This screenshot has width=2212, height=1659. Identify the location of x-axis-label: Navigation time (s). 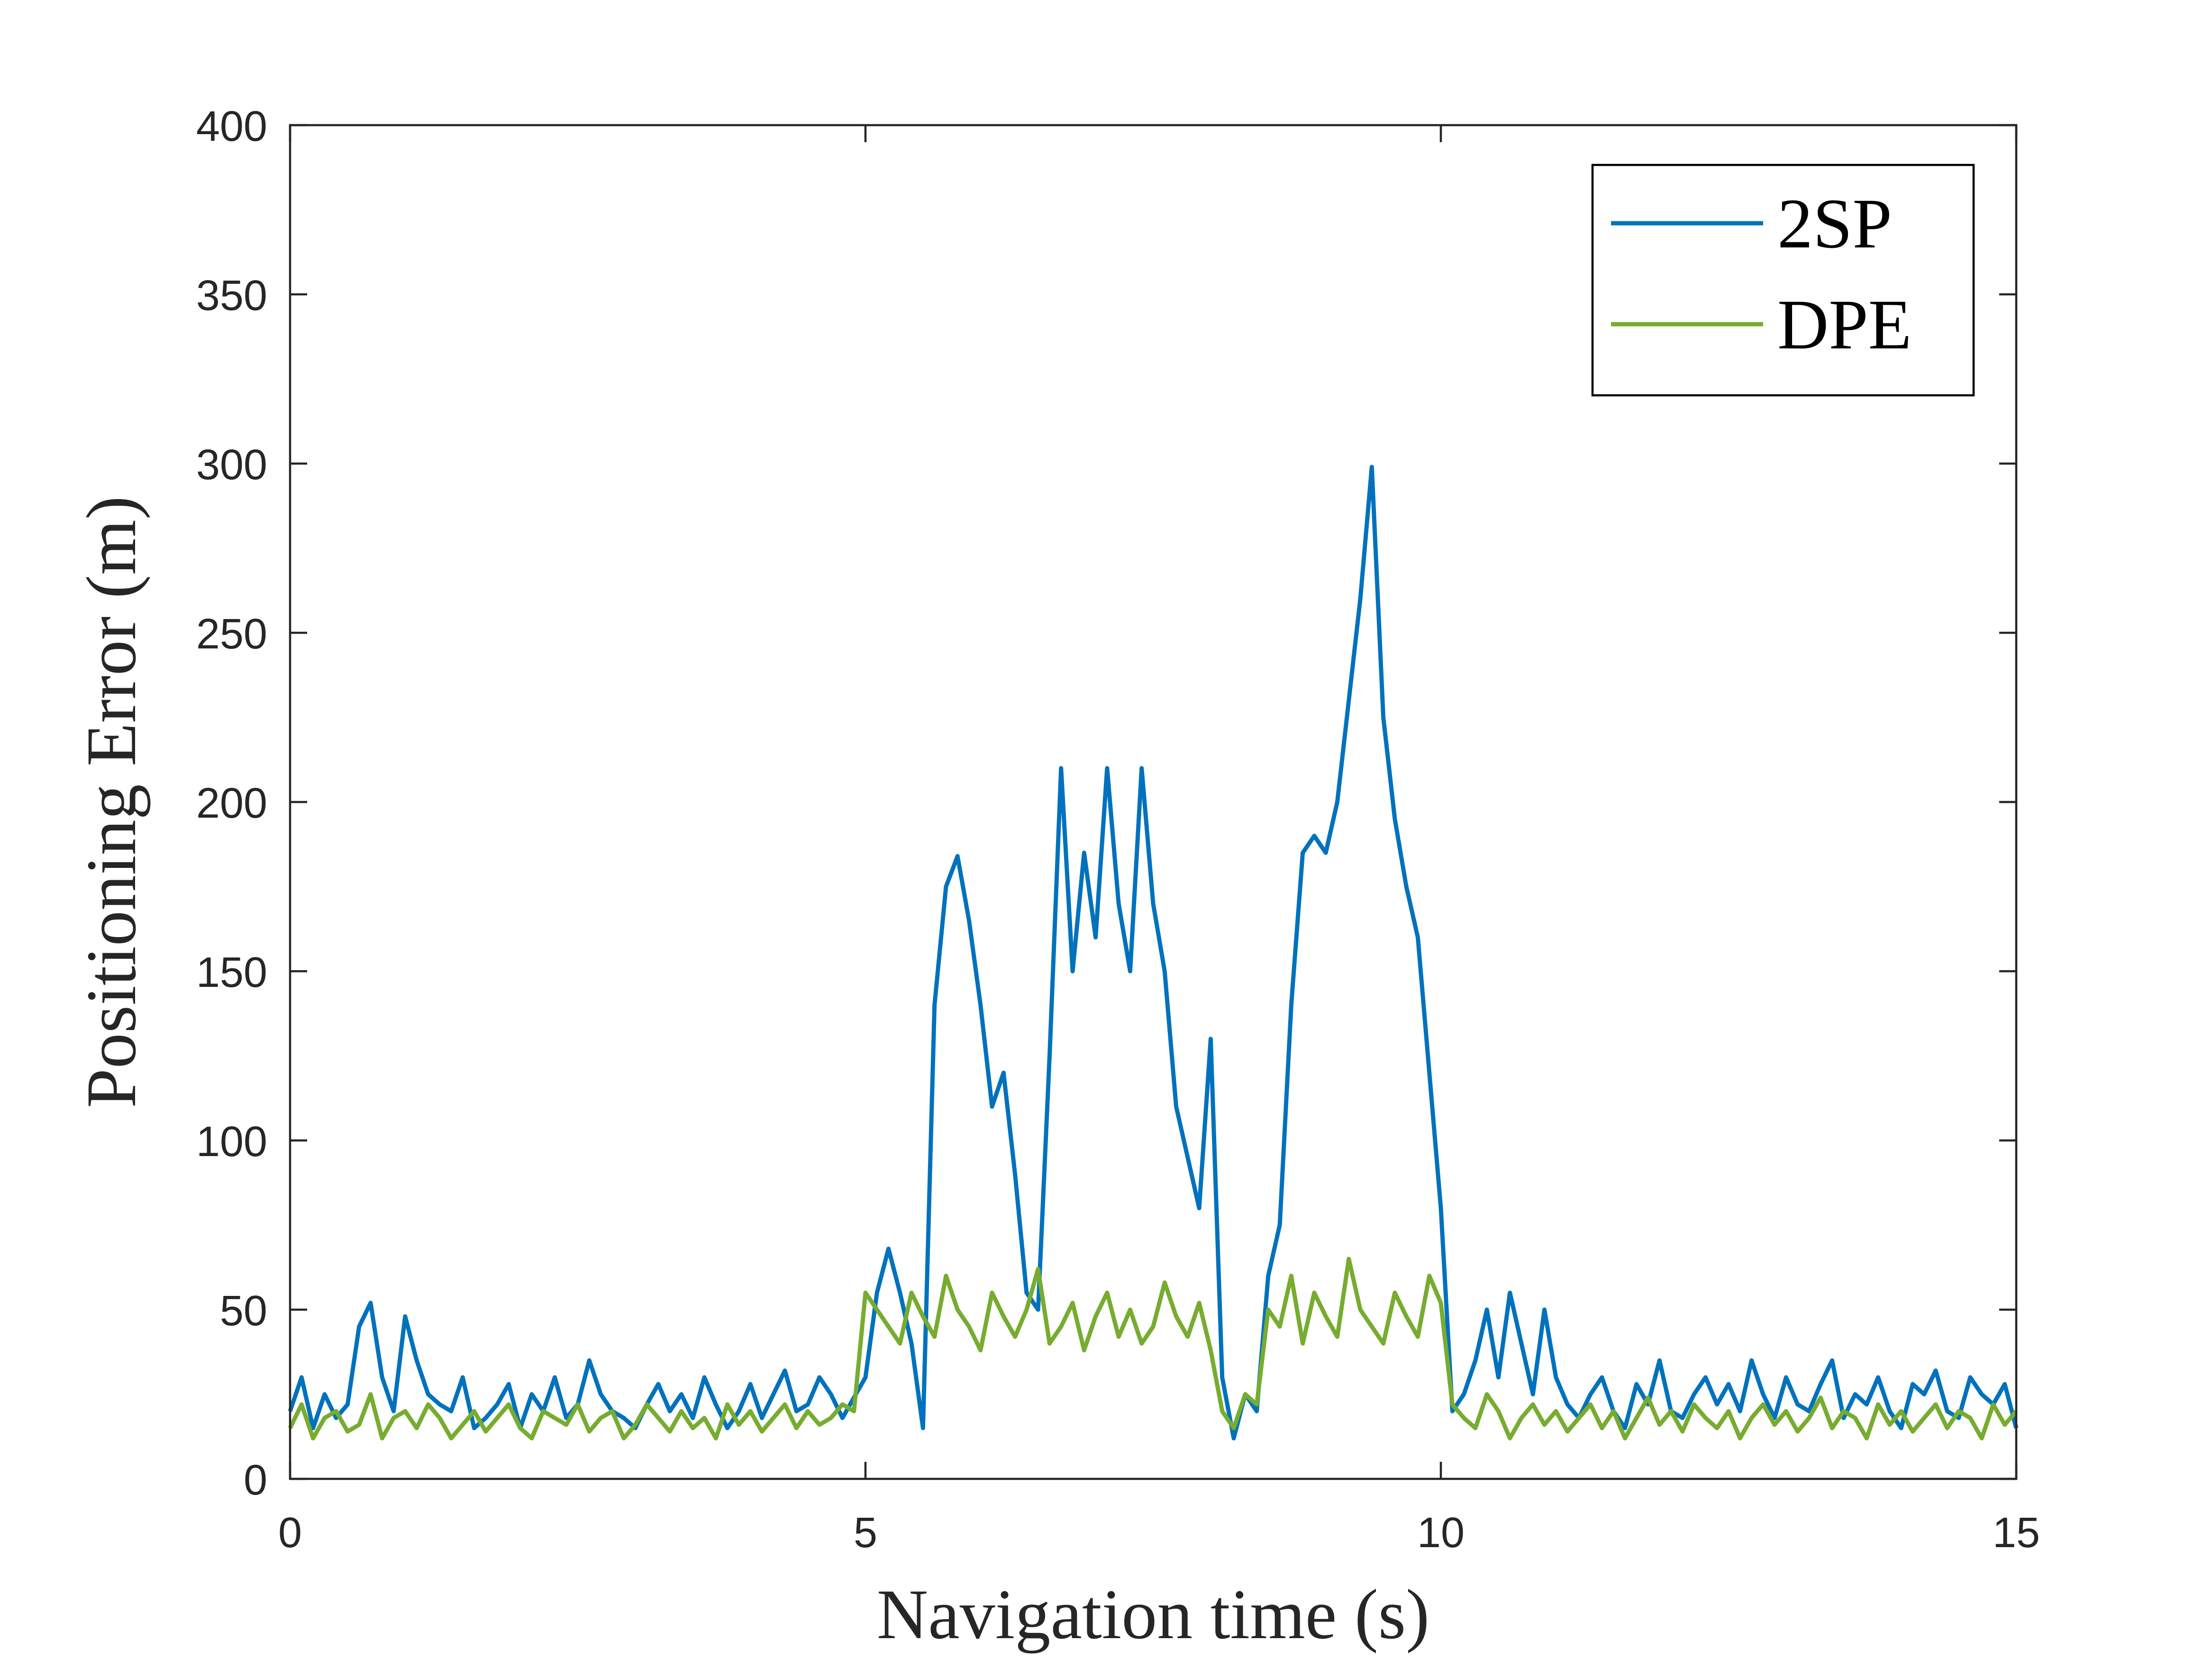
(1153, 1614).